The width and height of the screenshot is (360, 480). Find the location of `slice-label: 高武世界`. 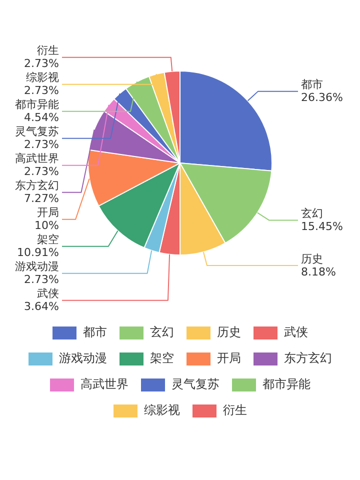

slice-label: 高武世界 is located at coordinates (37, 159).